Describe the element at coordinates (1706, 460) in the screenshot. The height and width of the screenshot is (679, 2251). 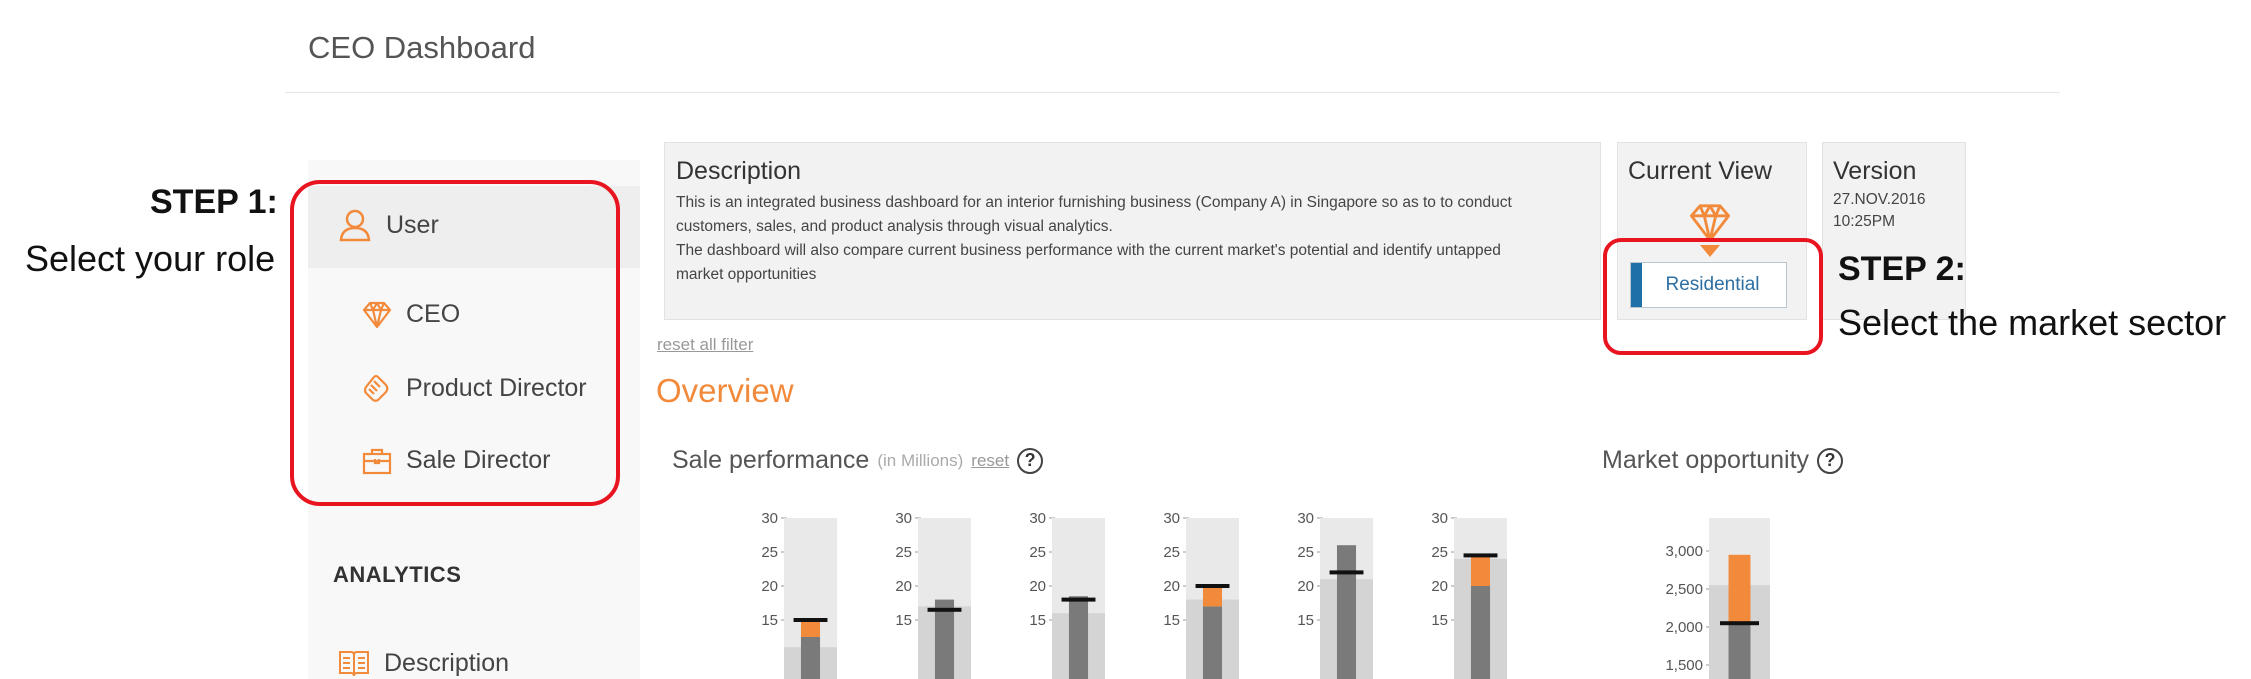
I see `market-opportunity-title: Market opportunity` at that location.